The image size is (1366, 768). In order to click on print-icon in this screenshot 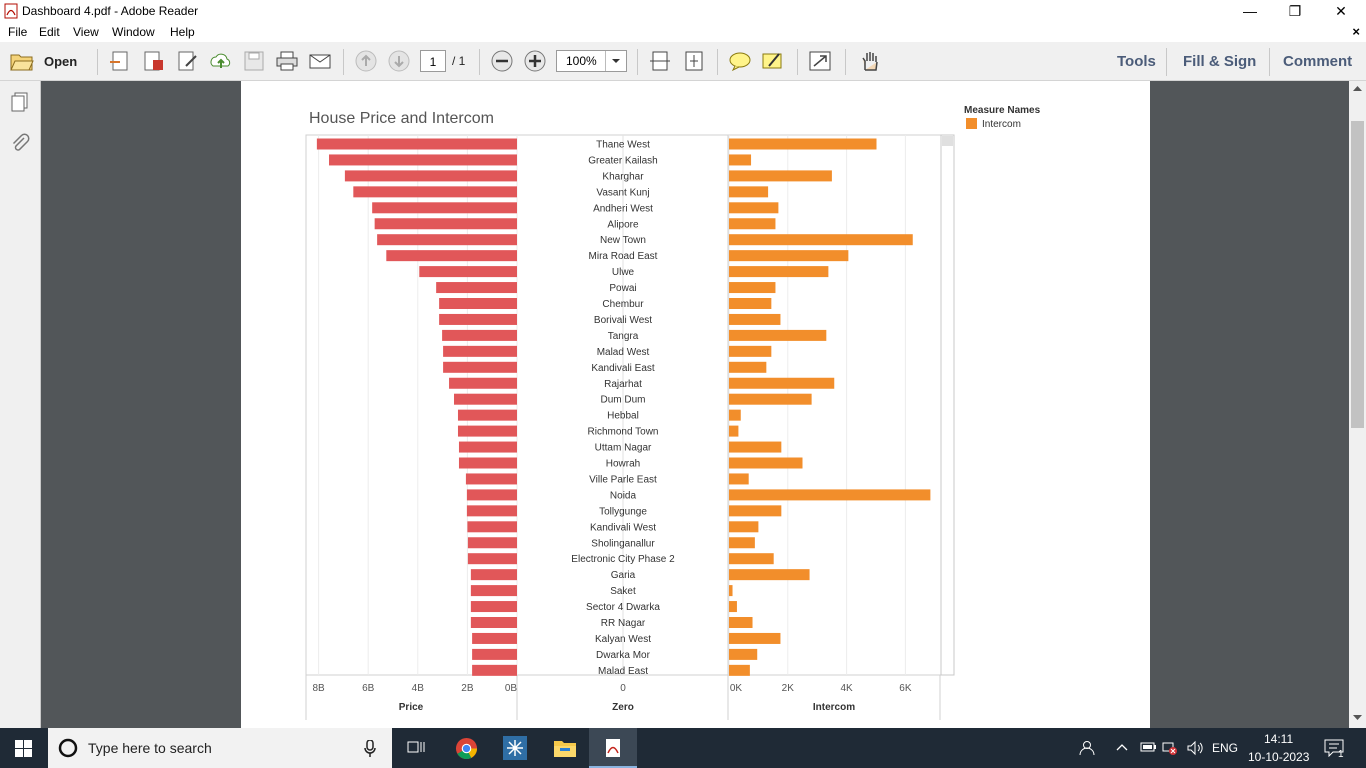, I will do `click(287, 61)`.